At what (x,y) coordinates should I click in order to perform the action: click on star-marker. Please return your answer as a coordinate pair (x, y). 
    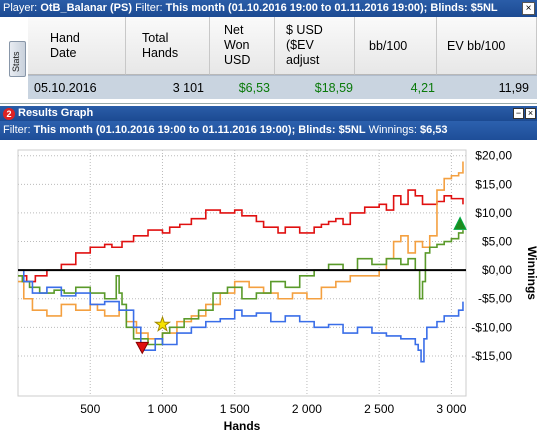
    Looking at the image, I should click on (162, 323).